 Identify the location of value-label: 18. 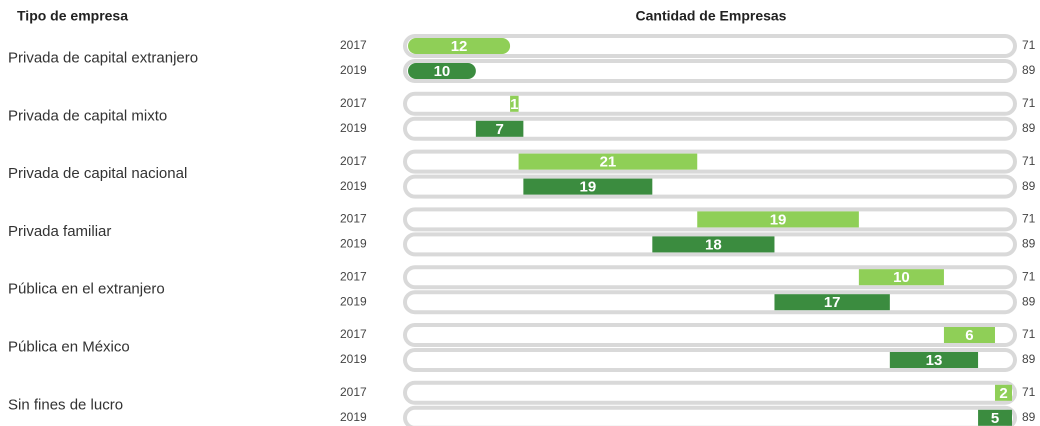
(713, 244).